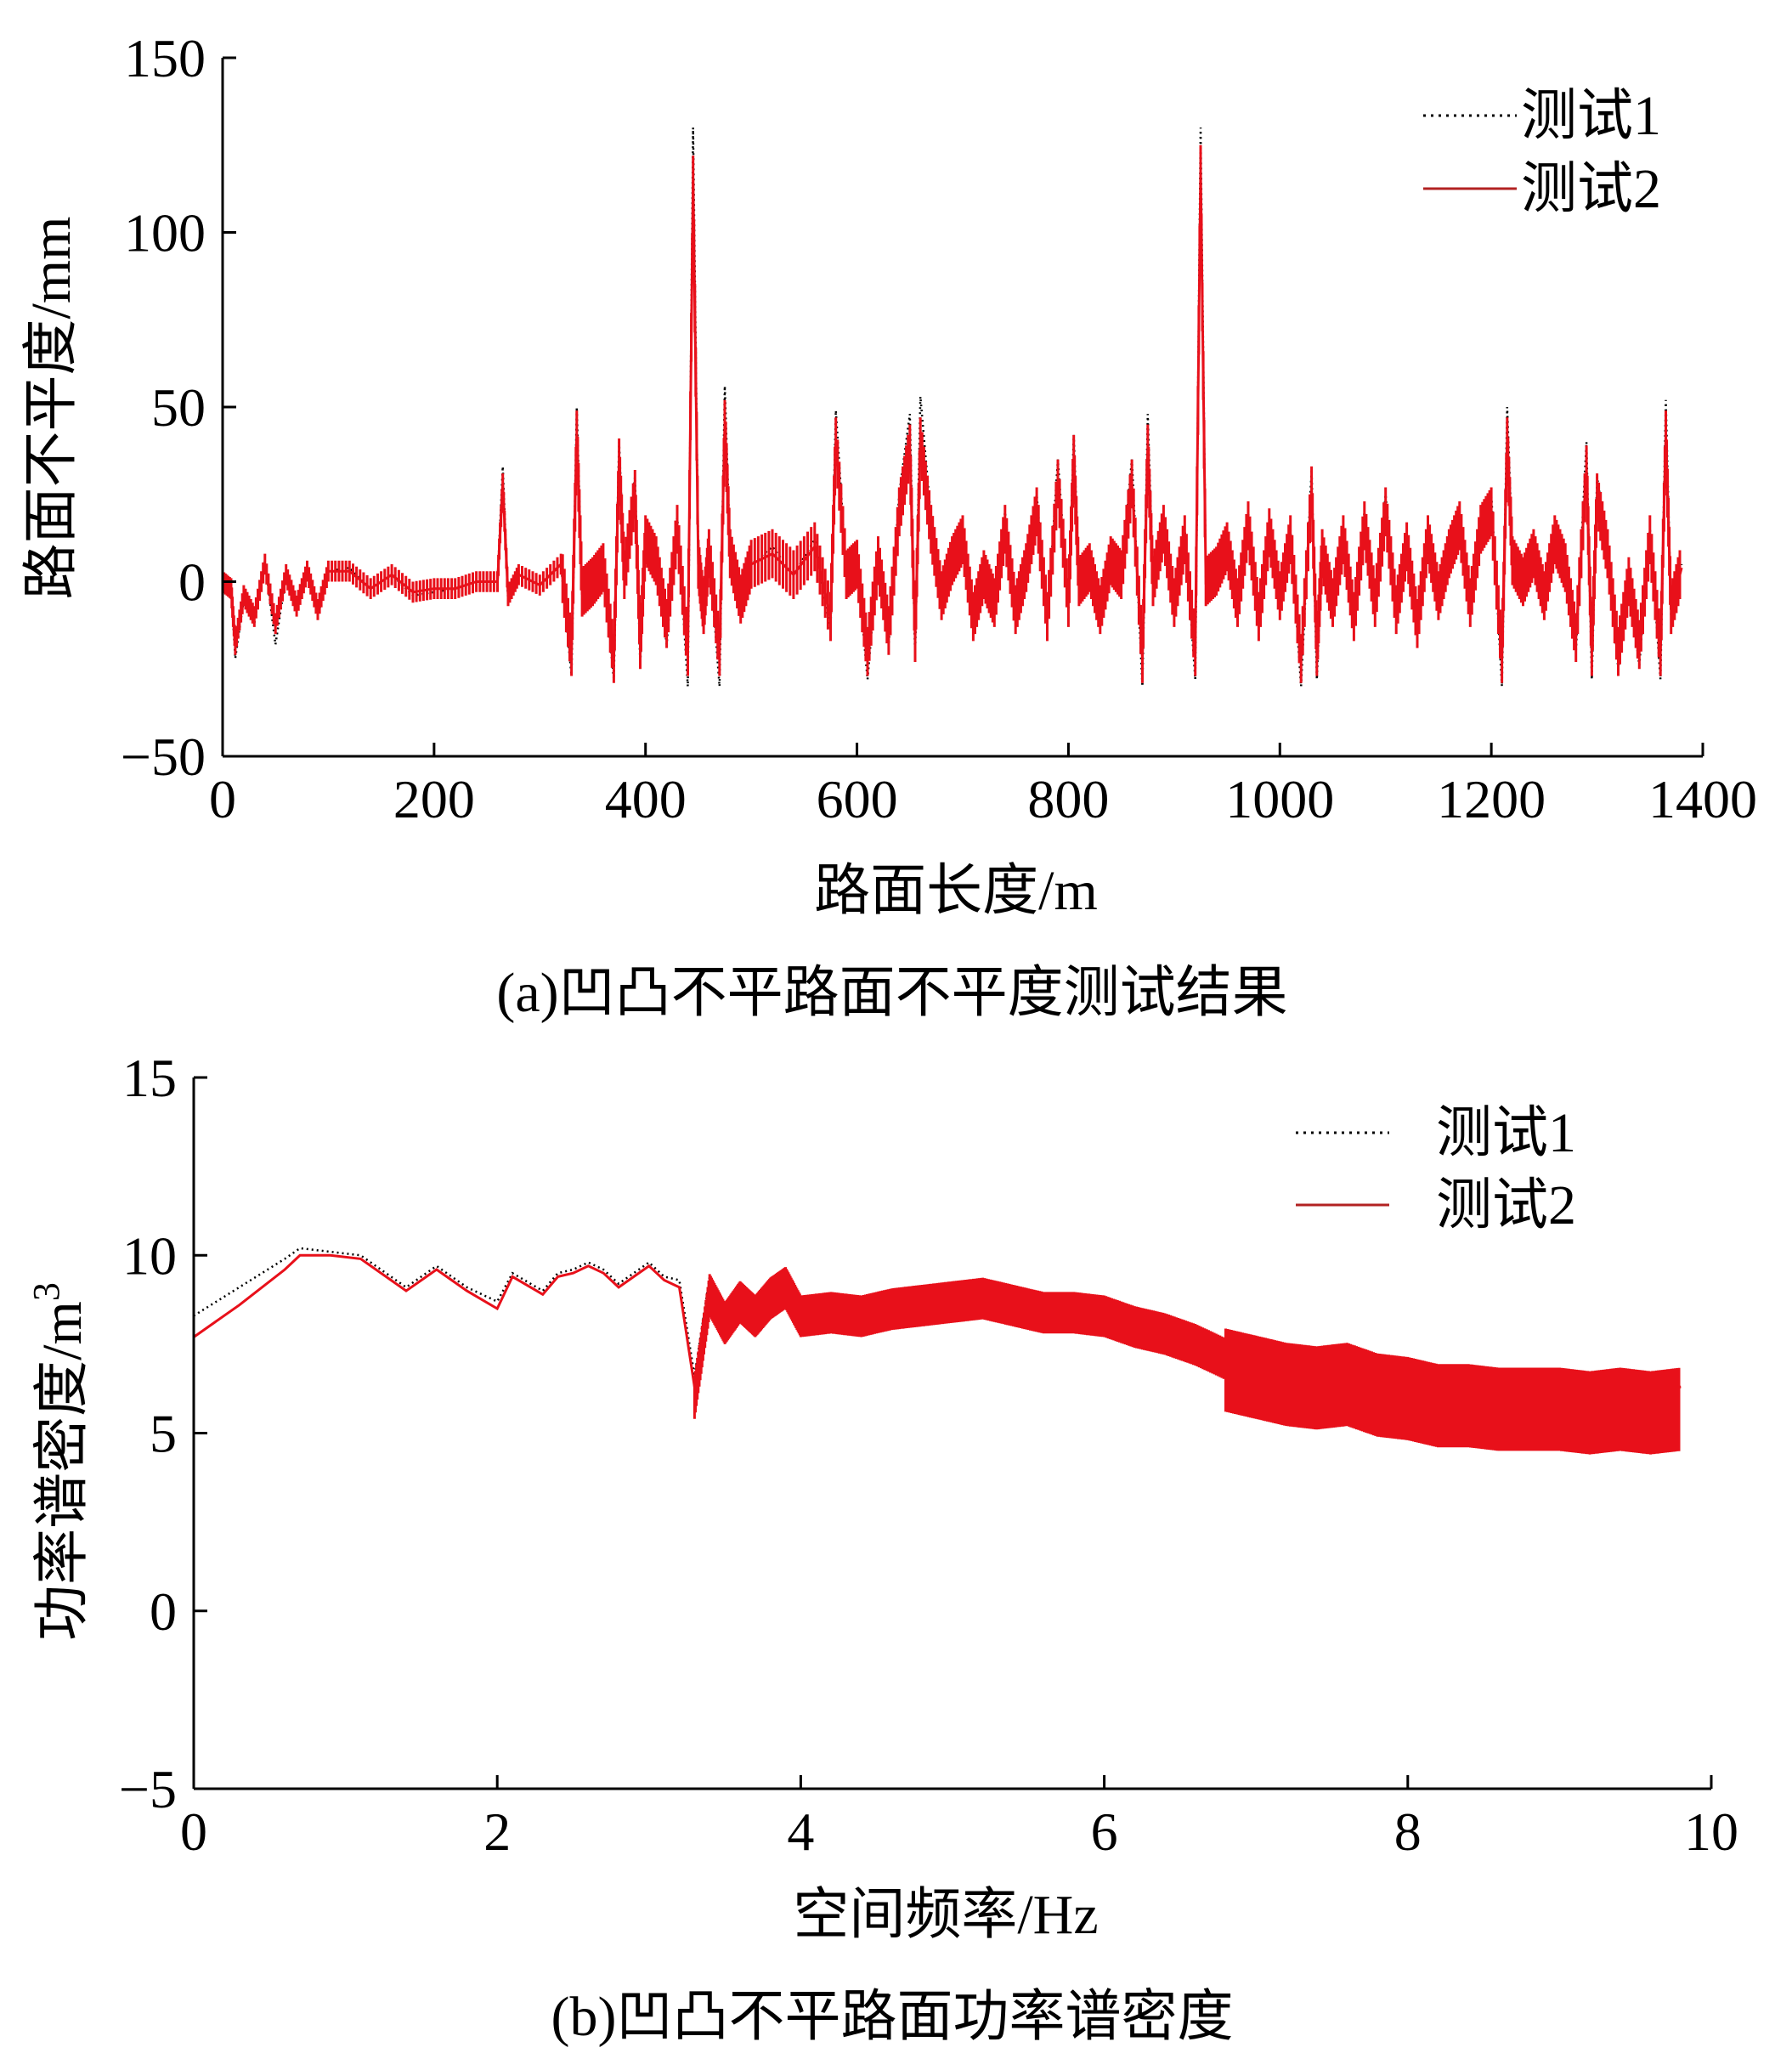 This screenshot has height=2070, width=1792. What do you see at coordinates (193, 1832) in the screenshot?
I see `chart-b-x-tick-label: 0` at bounding box center [193, 1832].